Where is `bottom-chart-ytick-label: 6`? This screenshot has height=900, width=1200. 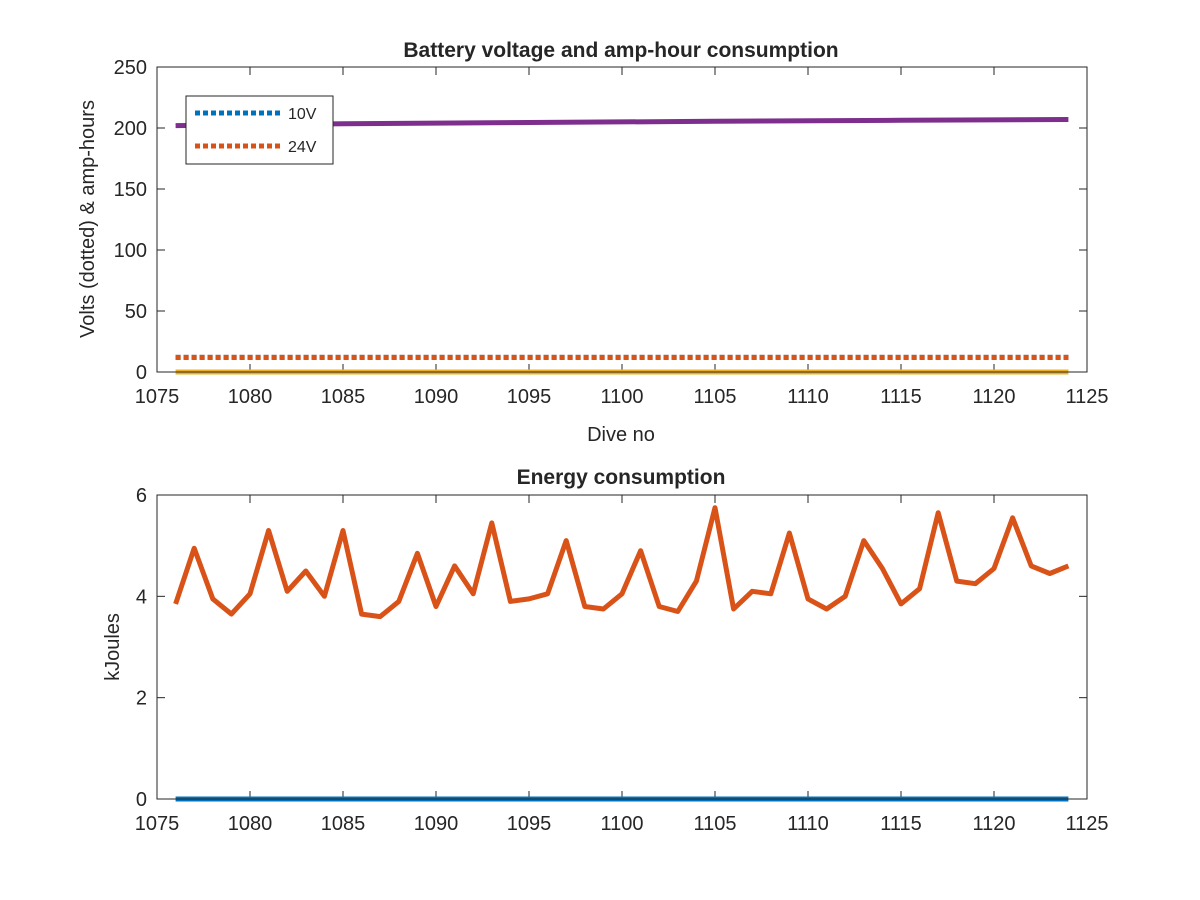 bottom-chart-ytick-label: 6 is located at coordinates (141, 496).